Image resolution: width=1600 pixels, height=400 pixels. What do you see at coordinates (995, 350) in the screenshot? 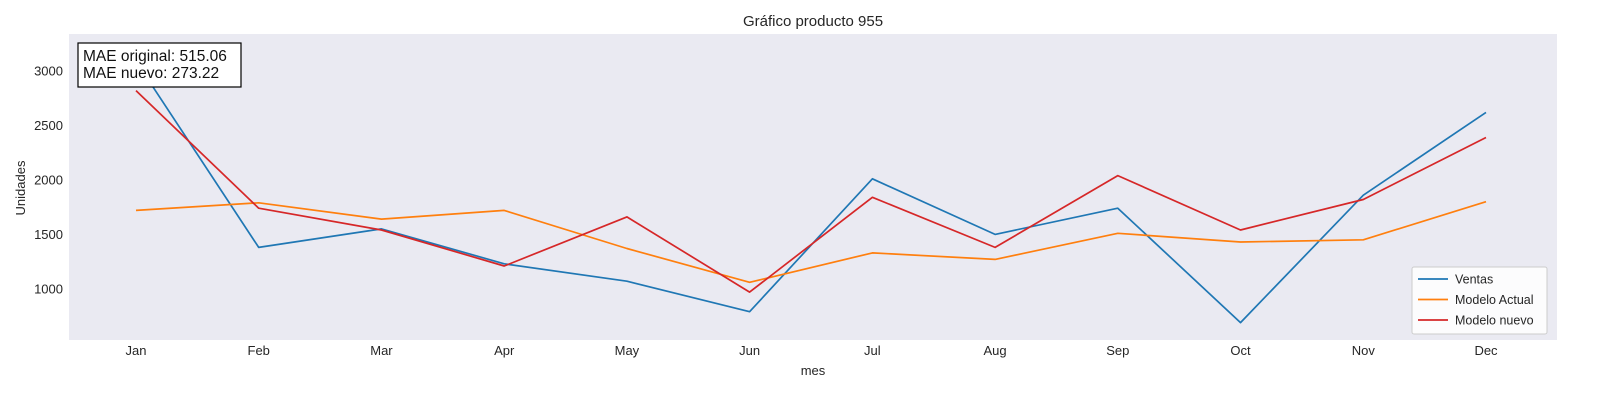
I see `x-tick-label: Aug` at bounding box center [995, 350].